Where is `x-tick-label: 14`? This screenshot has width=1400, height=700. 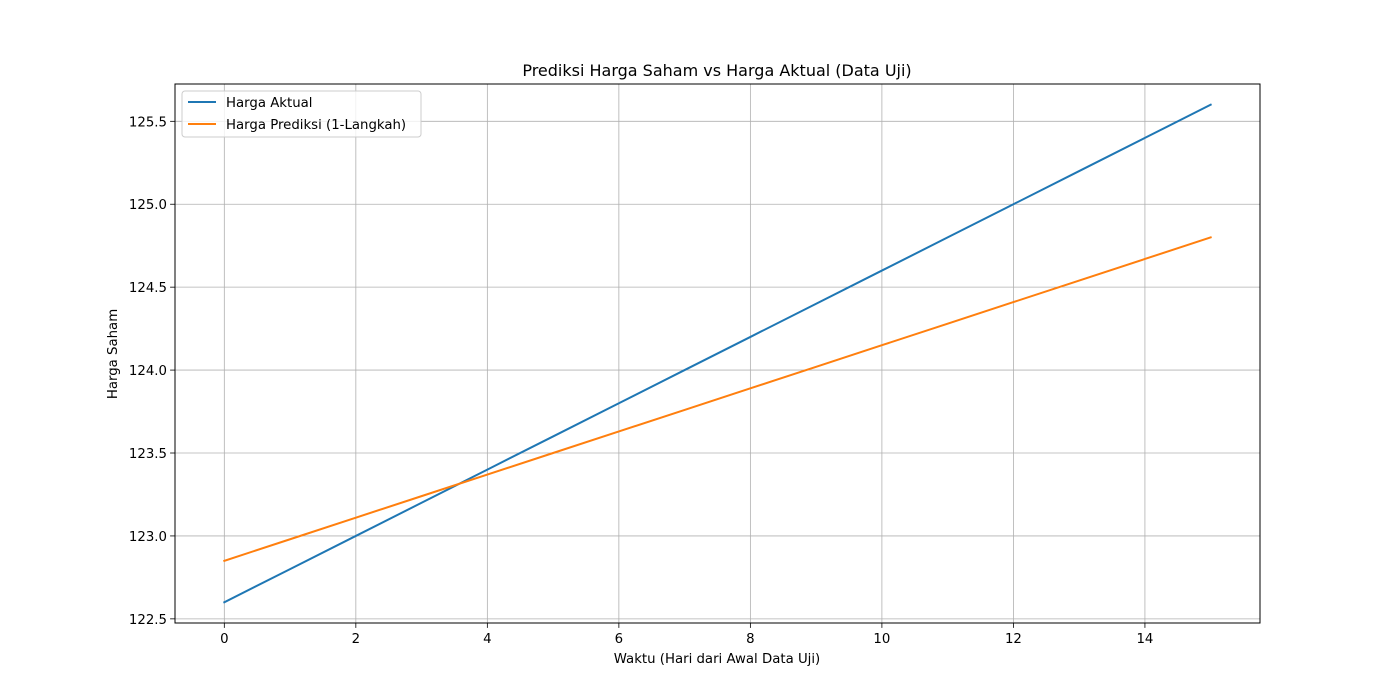
x-tick-label: 14 is located at coordinates (1144, 639).